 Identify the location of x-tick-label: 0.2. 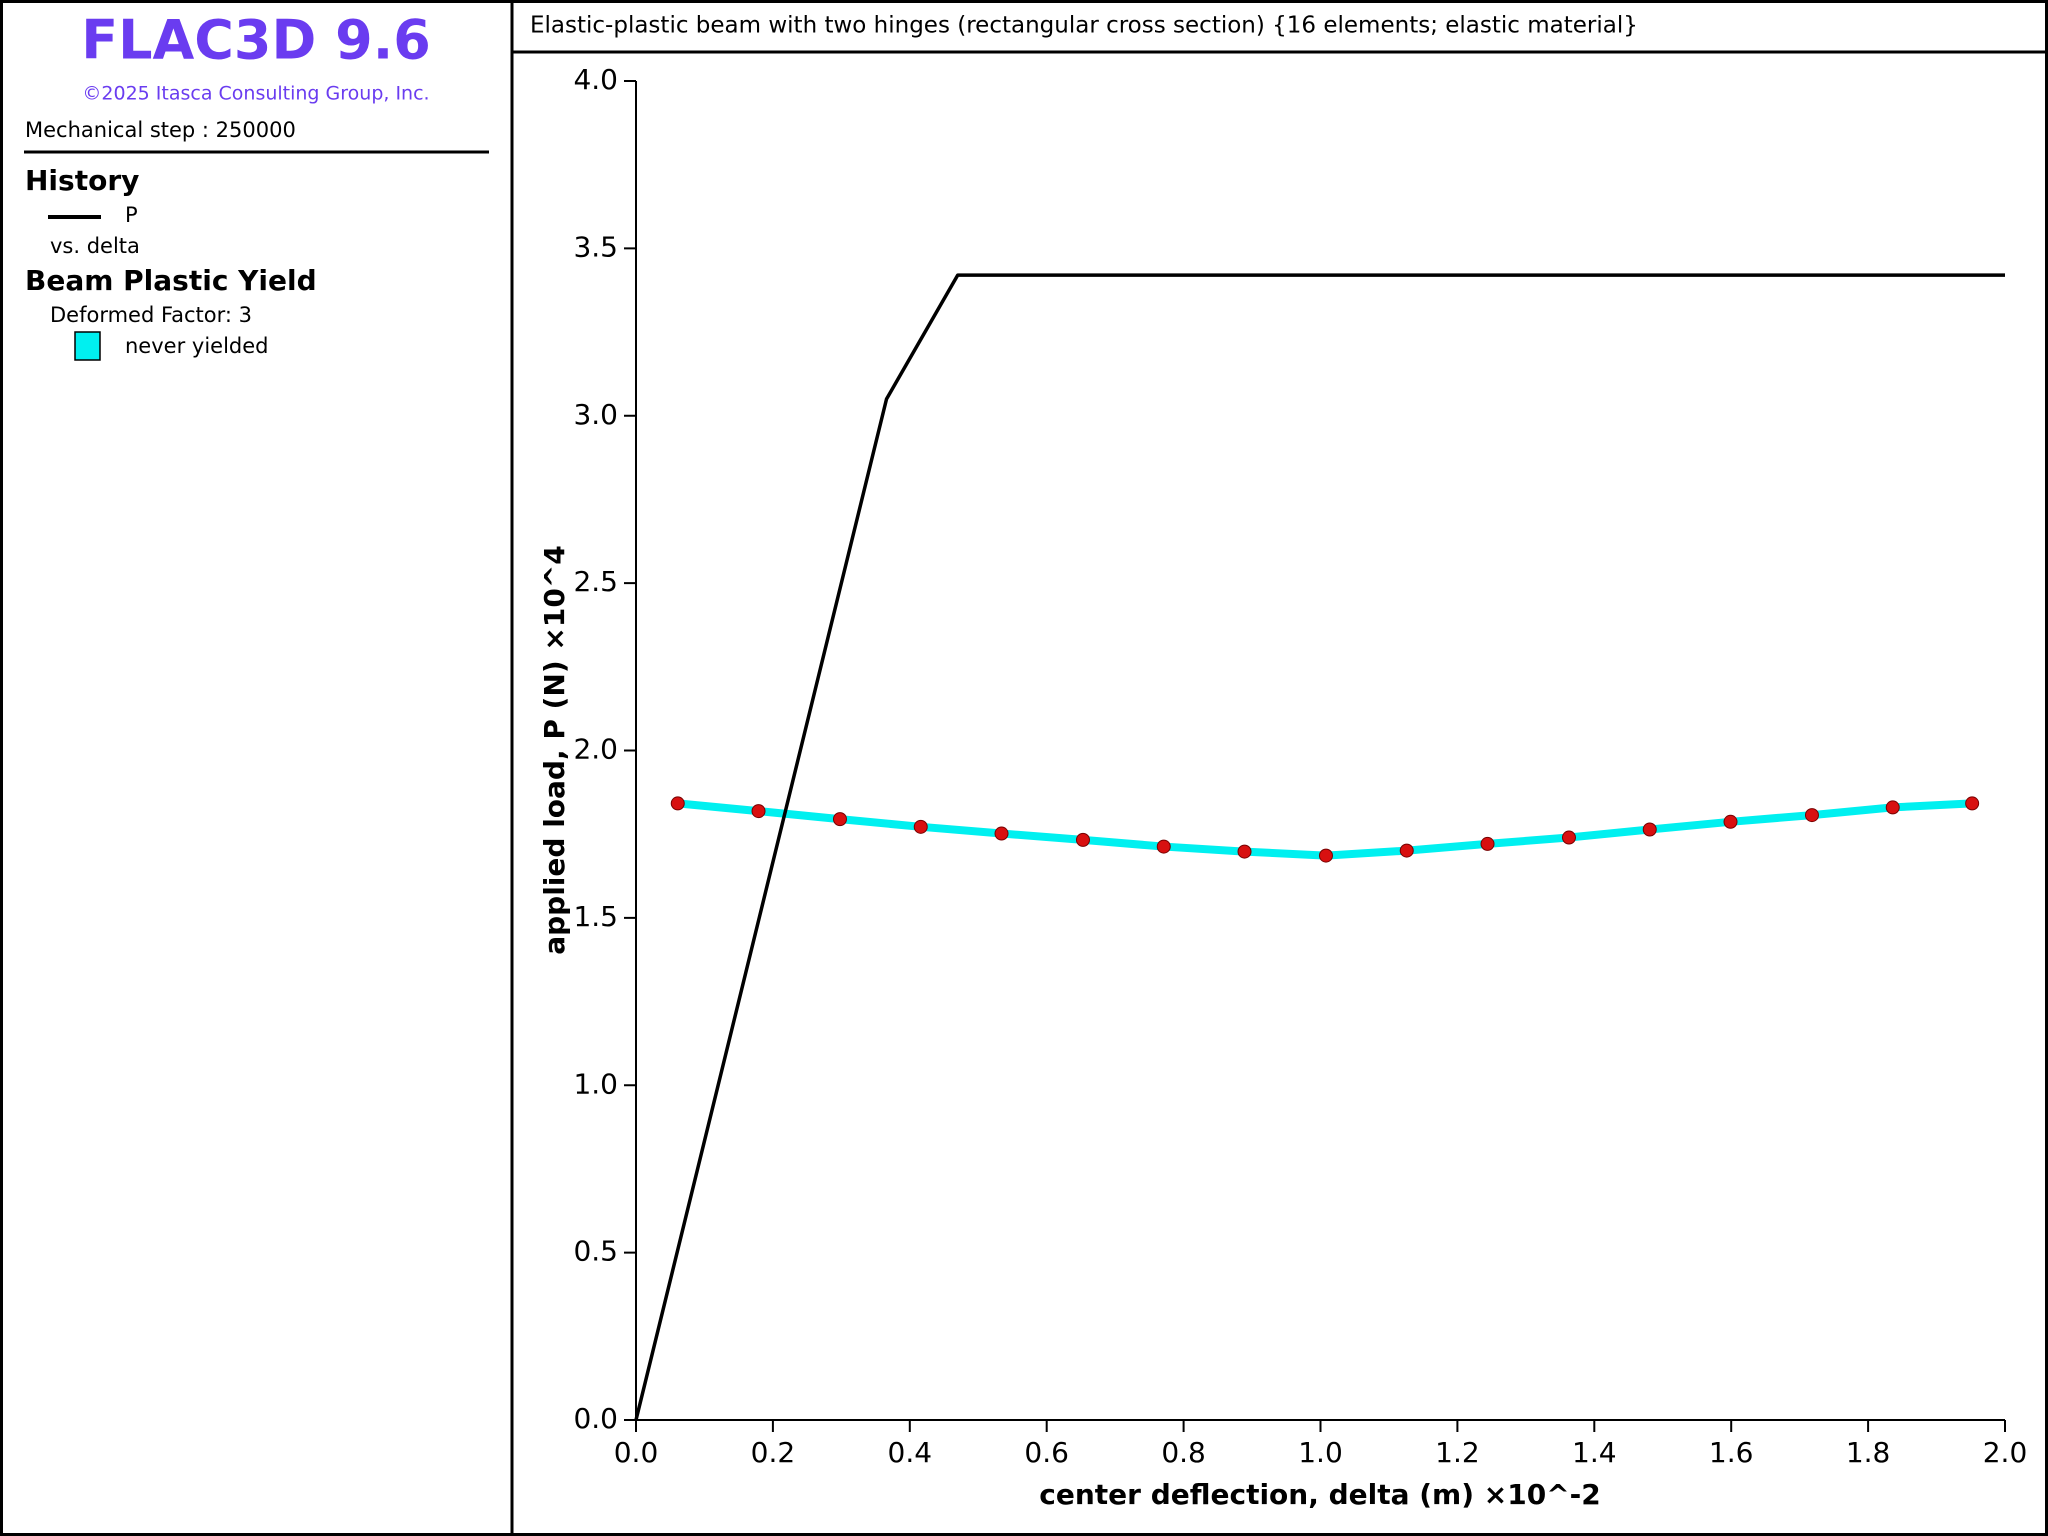
(773, 1452).